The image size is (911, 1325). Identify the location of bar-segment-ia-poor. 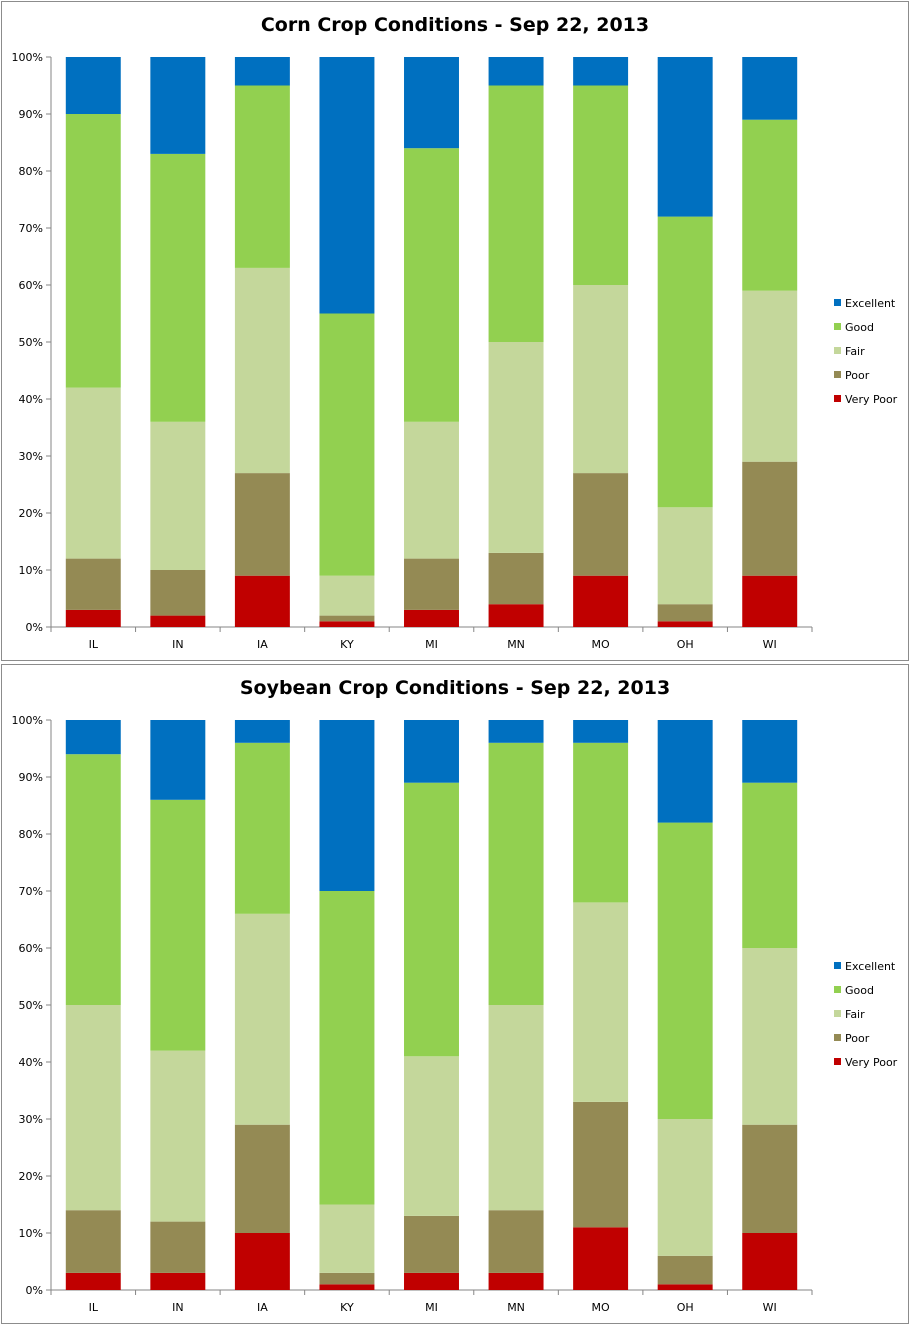
(262, 1178).